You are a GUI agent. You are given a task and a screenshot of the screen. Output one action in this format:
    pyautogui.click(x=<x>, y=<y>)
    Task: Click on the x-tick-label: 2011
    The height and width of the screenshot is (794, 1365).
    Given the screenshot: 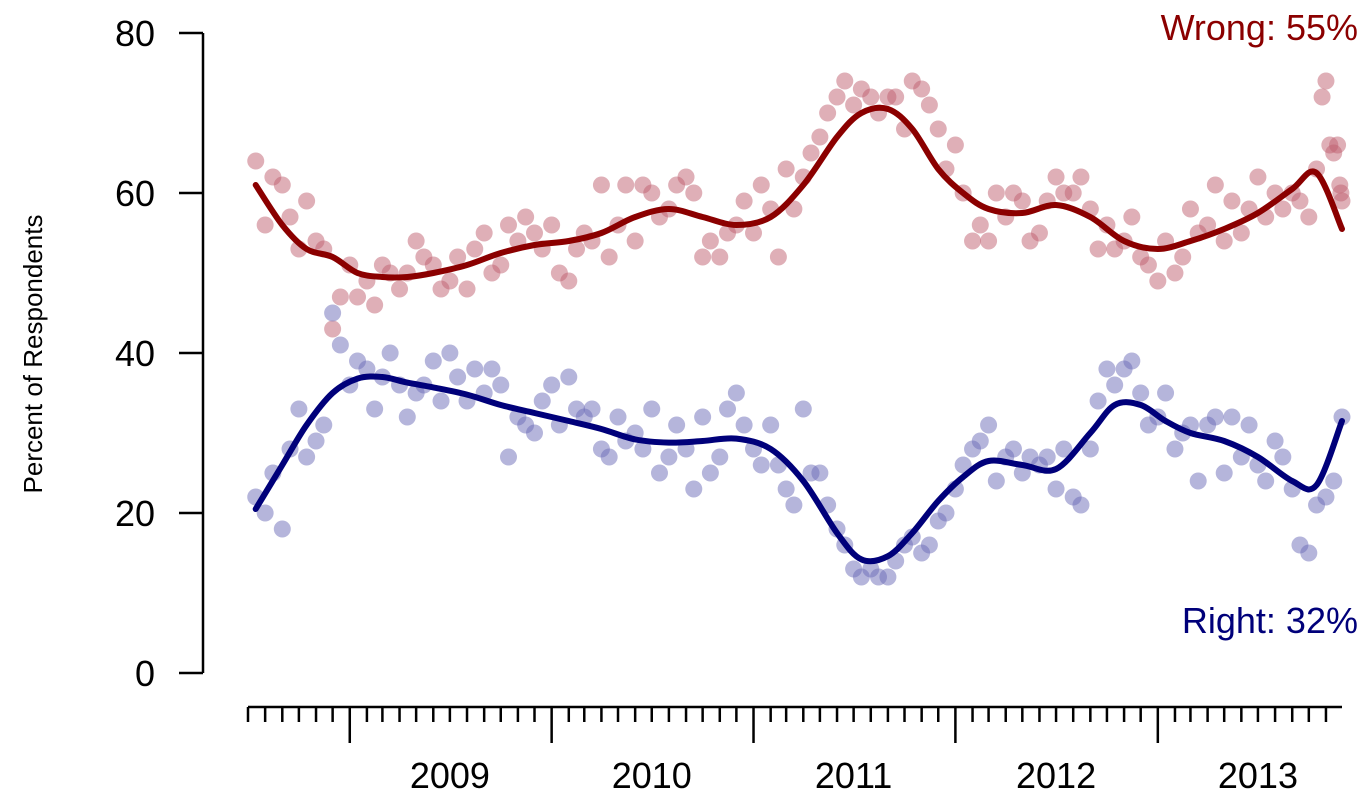 What is the action you would take?
    pyautogui.click(x=853, y=774)
    